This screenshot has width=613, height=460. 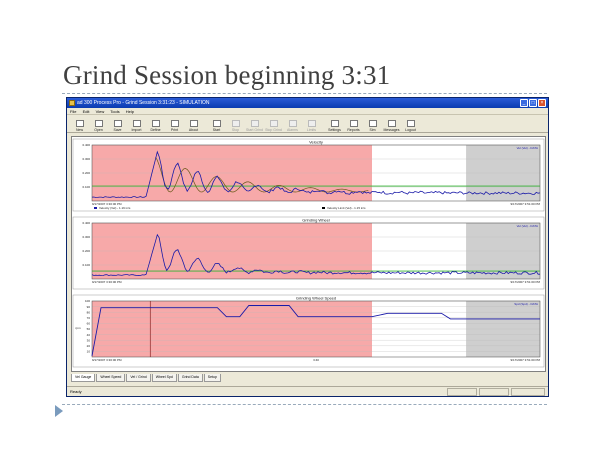 I want to click on tab-wheel-spd: Wheel Spd, so click(x=164, y=378).